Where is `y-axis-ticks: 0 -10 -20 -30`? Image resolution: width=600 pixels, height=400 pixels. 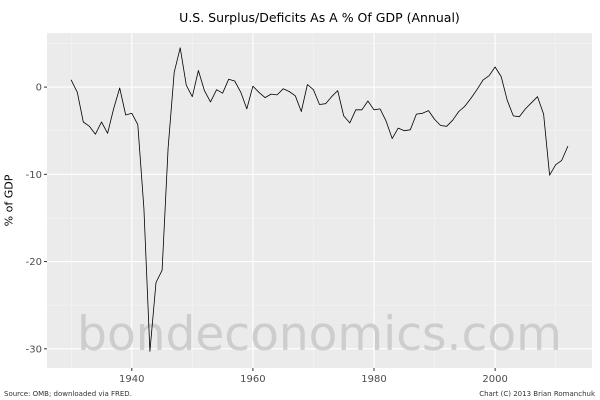
y-axis-ticks: 0 -10 -20 -30 is located at coordinates (36, 219).